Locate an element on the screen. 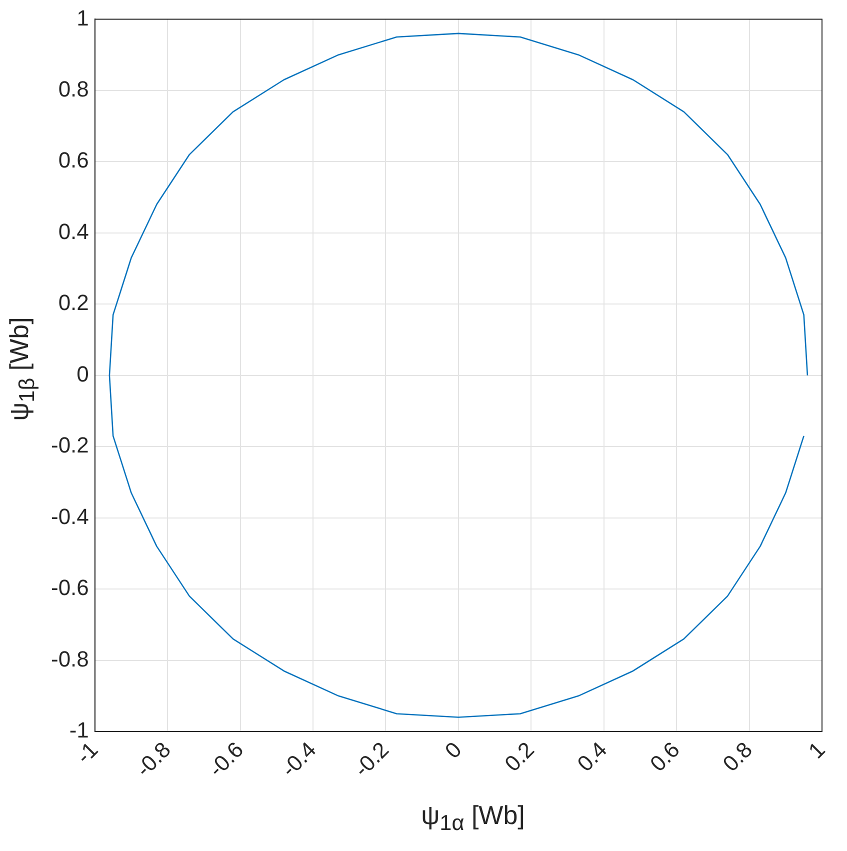 This screenshot has height=851, width=847. y-tick-label: -0.6 is located at coordinates (69, 587).